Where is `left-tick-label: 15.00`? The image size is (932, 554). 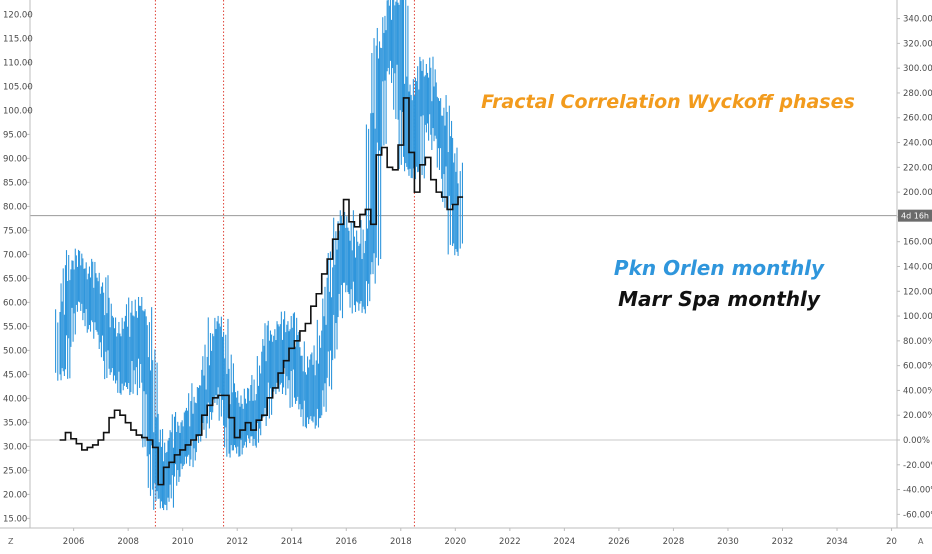 left-tick-label: 15.00 is located at coordinates (15, 519).